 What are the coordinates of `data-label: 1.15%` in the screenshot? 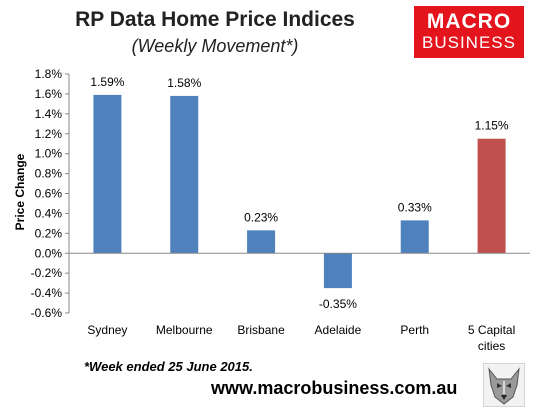 It's located at (492, 126).